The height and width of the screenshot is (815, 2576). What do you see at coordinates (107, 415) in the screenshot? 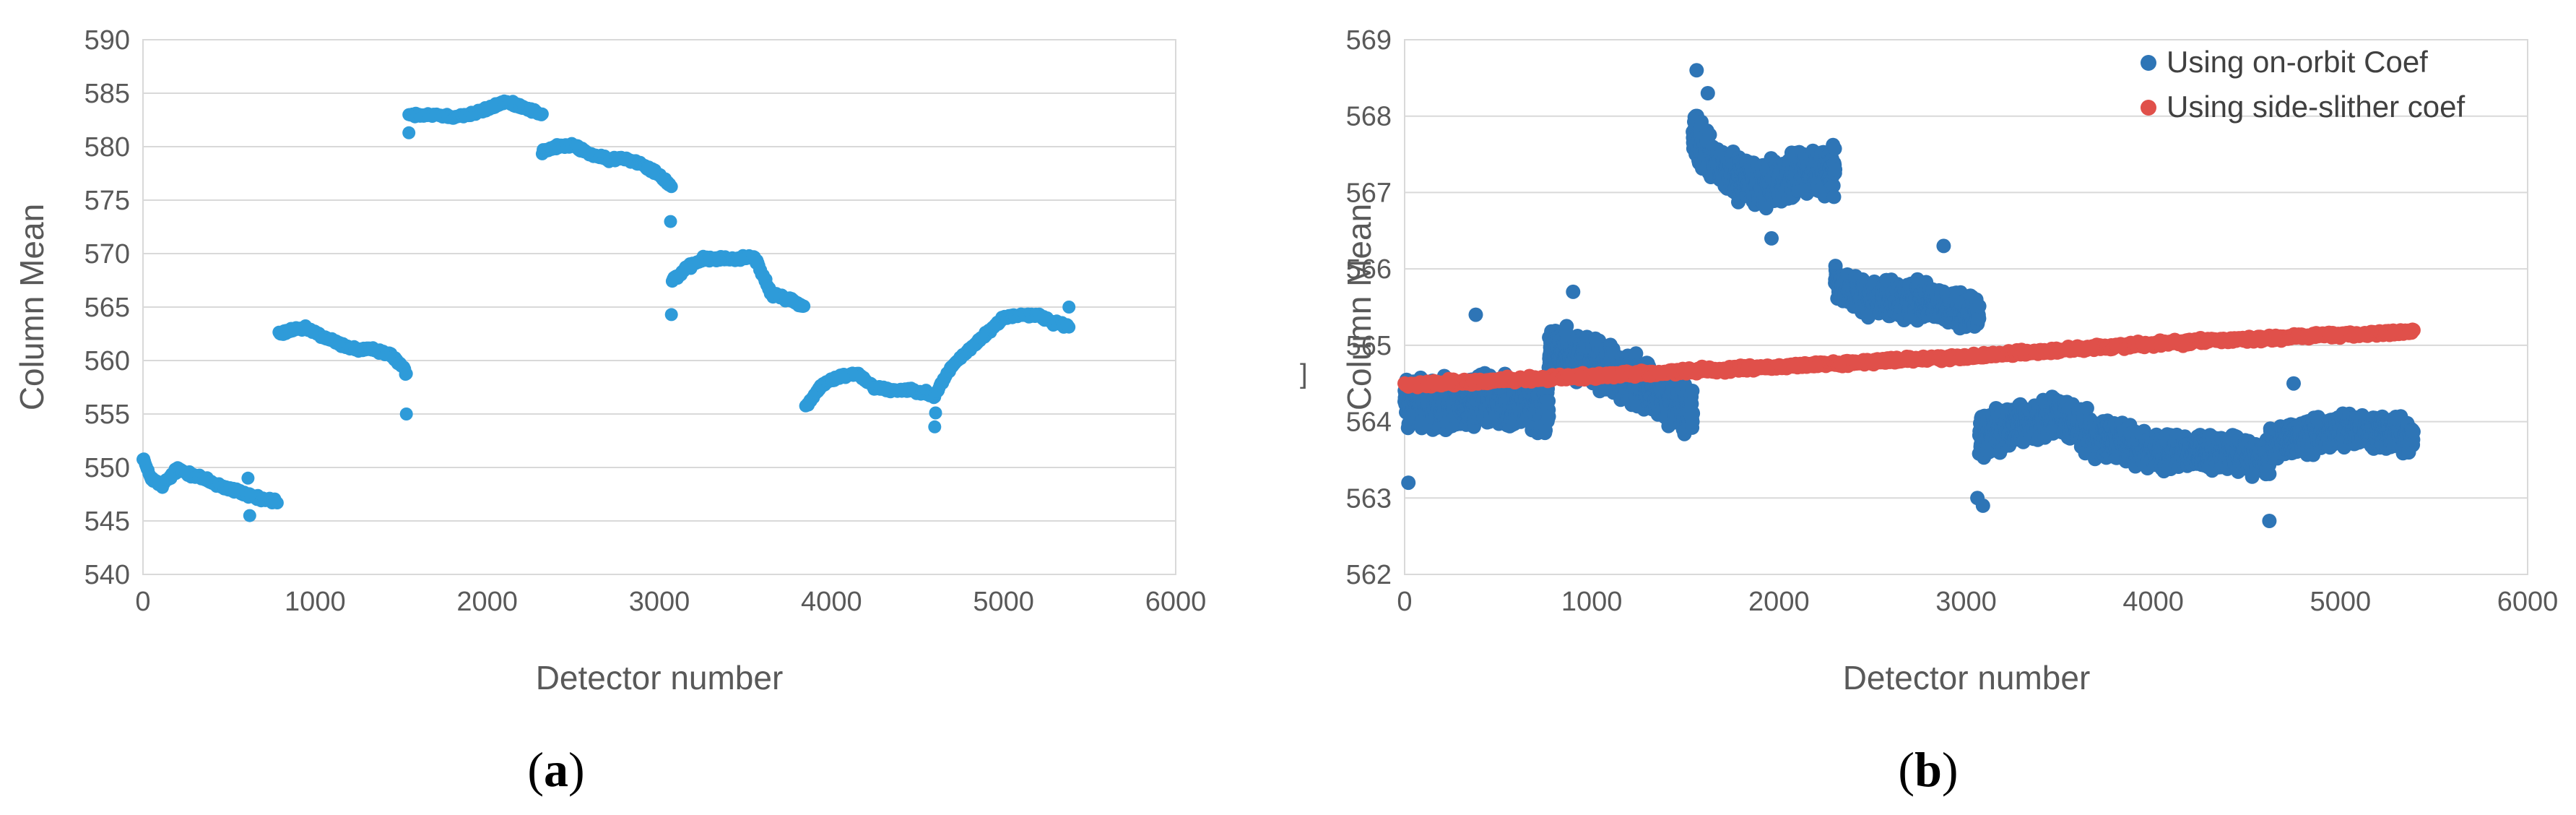
I see `y-tick-label: 555` at bounding box center [107, 415].